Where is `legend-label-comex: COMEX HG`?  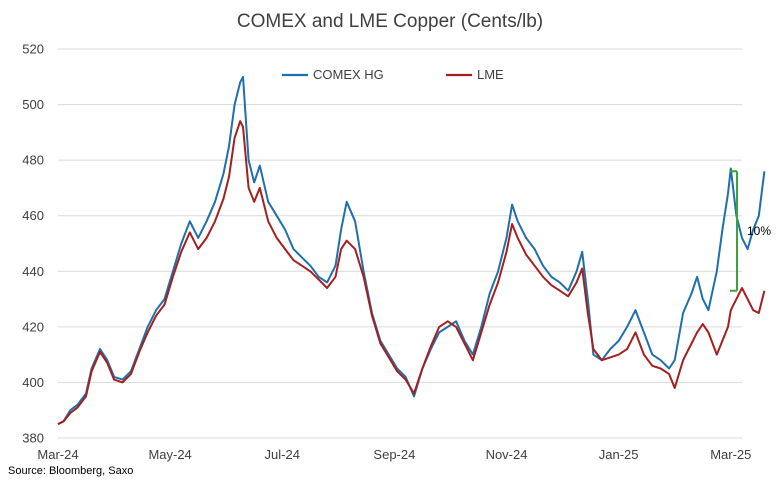 legend-label-comex: COMEX HG is located at coordinates (348, 74).